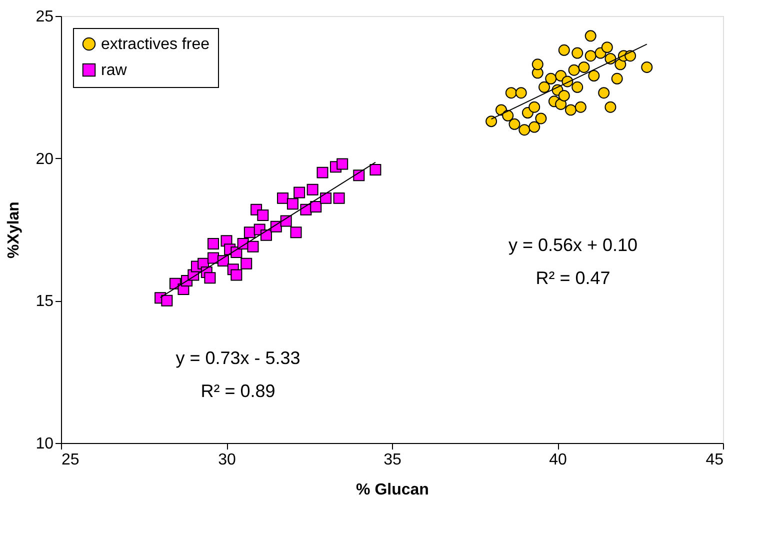 The height and width of the screenshot is (535, 769). What do you see at coordinates (45, 444) in the screenshot?
I see `y-tick-label: 10` at bounding box center [45, 444].